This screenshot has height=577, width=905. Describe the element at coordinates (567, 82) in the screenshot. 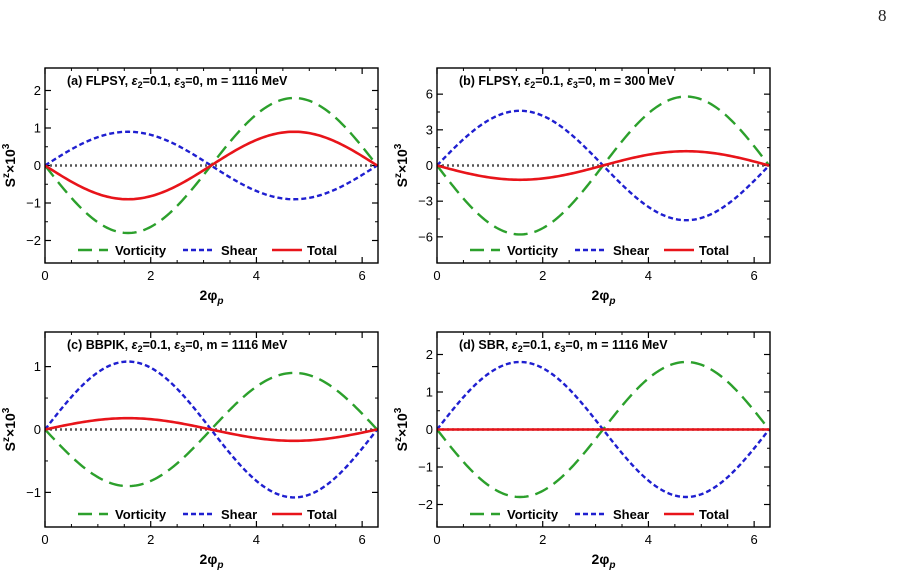

I see `panel-title: (b) FLPSY, ε2=0.1, ε3=0, m = 300 MeV` at that location.